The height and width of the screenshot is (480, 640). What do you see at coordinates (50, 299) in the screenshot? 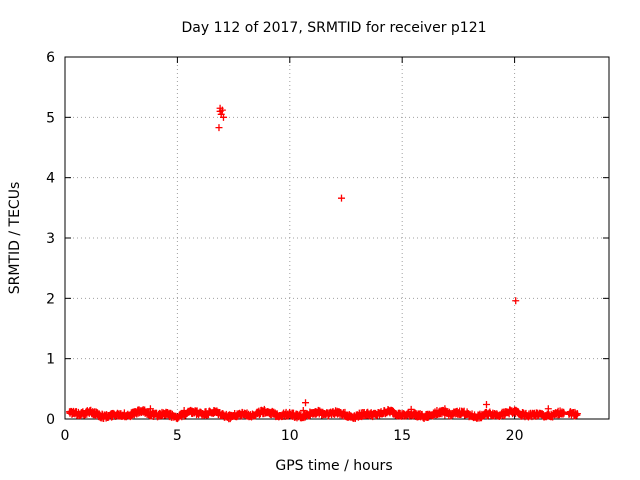
I see `y-tick-label: 2` at bounding box center [50, 299].